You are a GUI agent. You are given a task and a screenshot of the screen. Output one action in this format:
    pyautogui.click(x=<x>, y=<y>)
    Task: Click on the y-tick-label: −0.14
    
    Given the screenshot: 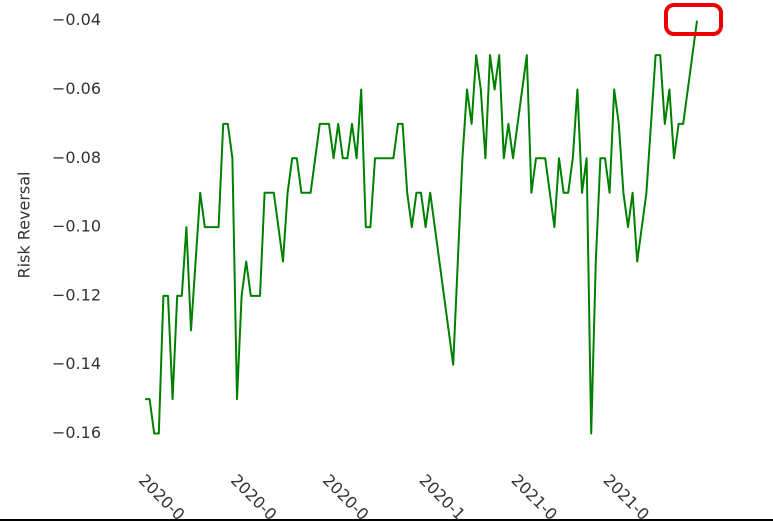 What is the action you would take?
    pyautogui.click(x=76, y=363)
    